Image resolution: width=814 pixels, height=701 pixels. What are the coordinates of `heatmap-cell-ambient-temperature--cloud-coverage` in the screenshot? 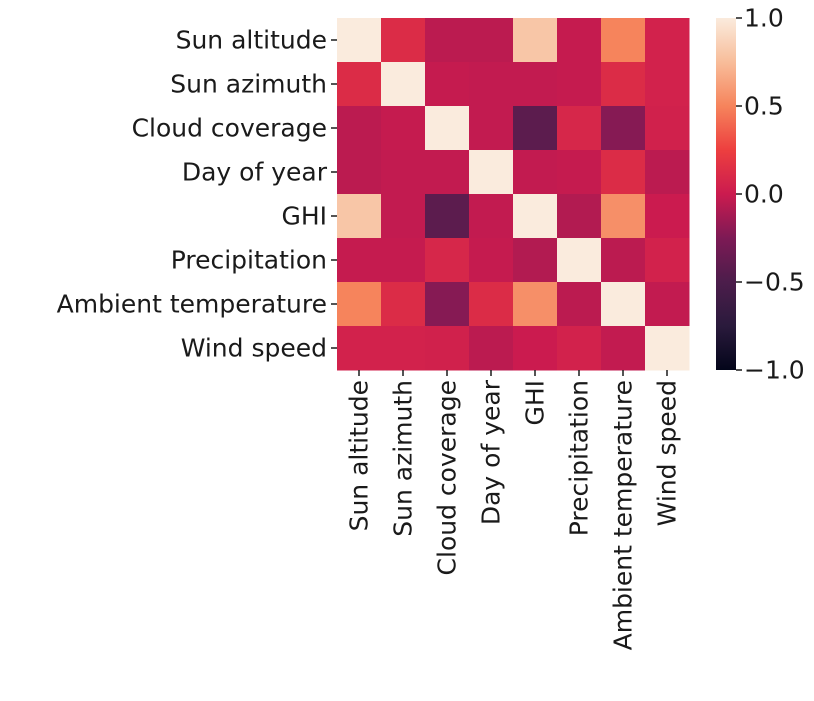 It's located at (447, 304).